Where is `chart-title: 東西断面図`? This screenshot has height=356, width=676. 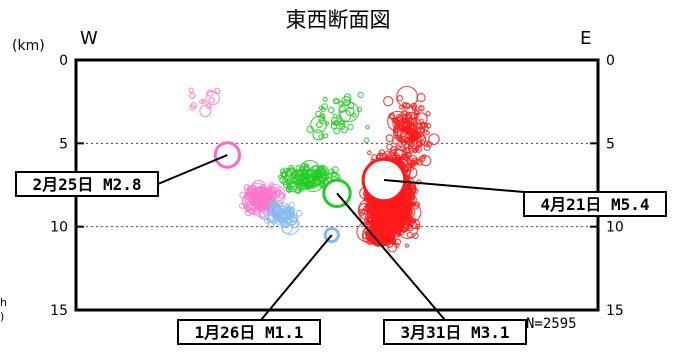
chart-title: 東西断面図 is located at coordinates (338, 20).